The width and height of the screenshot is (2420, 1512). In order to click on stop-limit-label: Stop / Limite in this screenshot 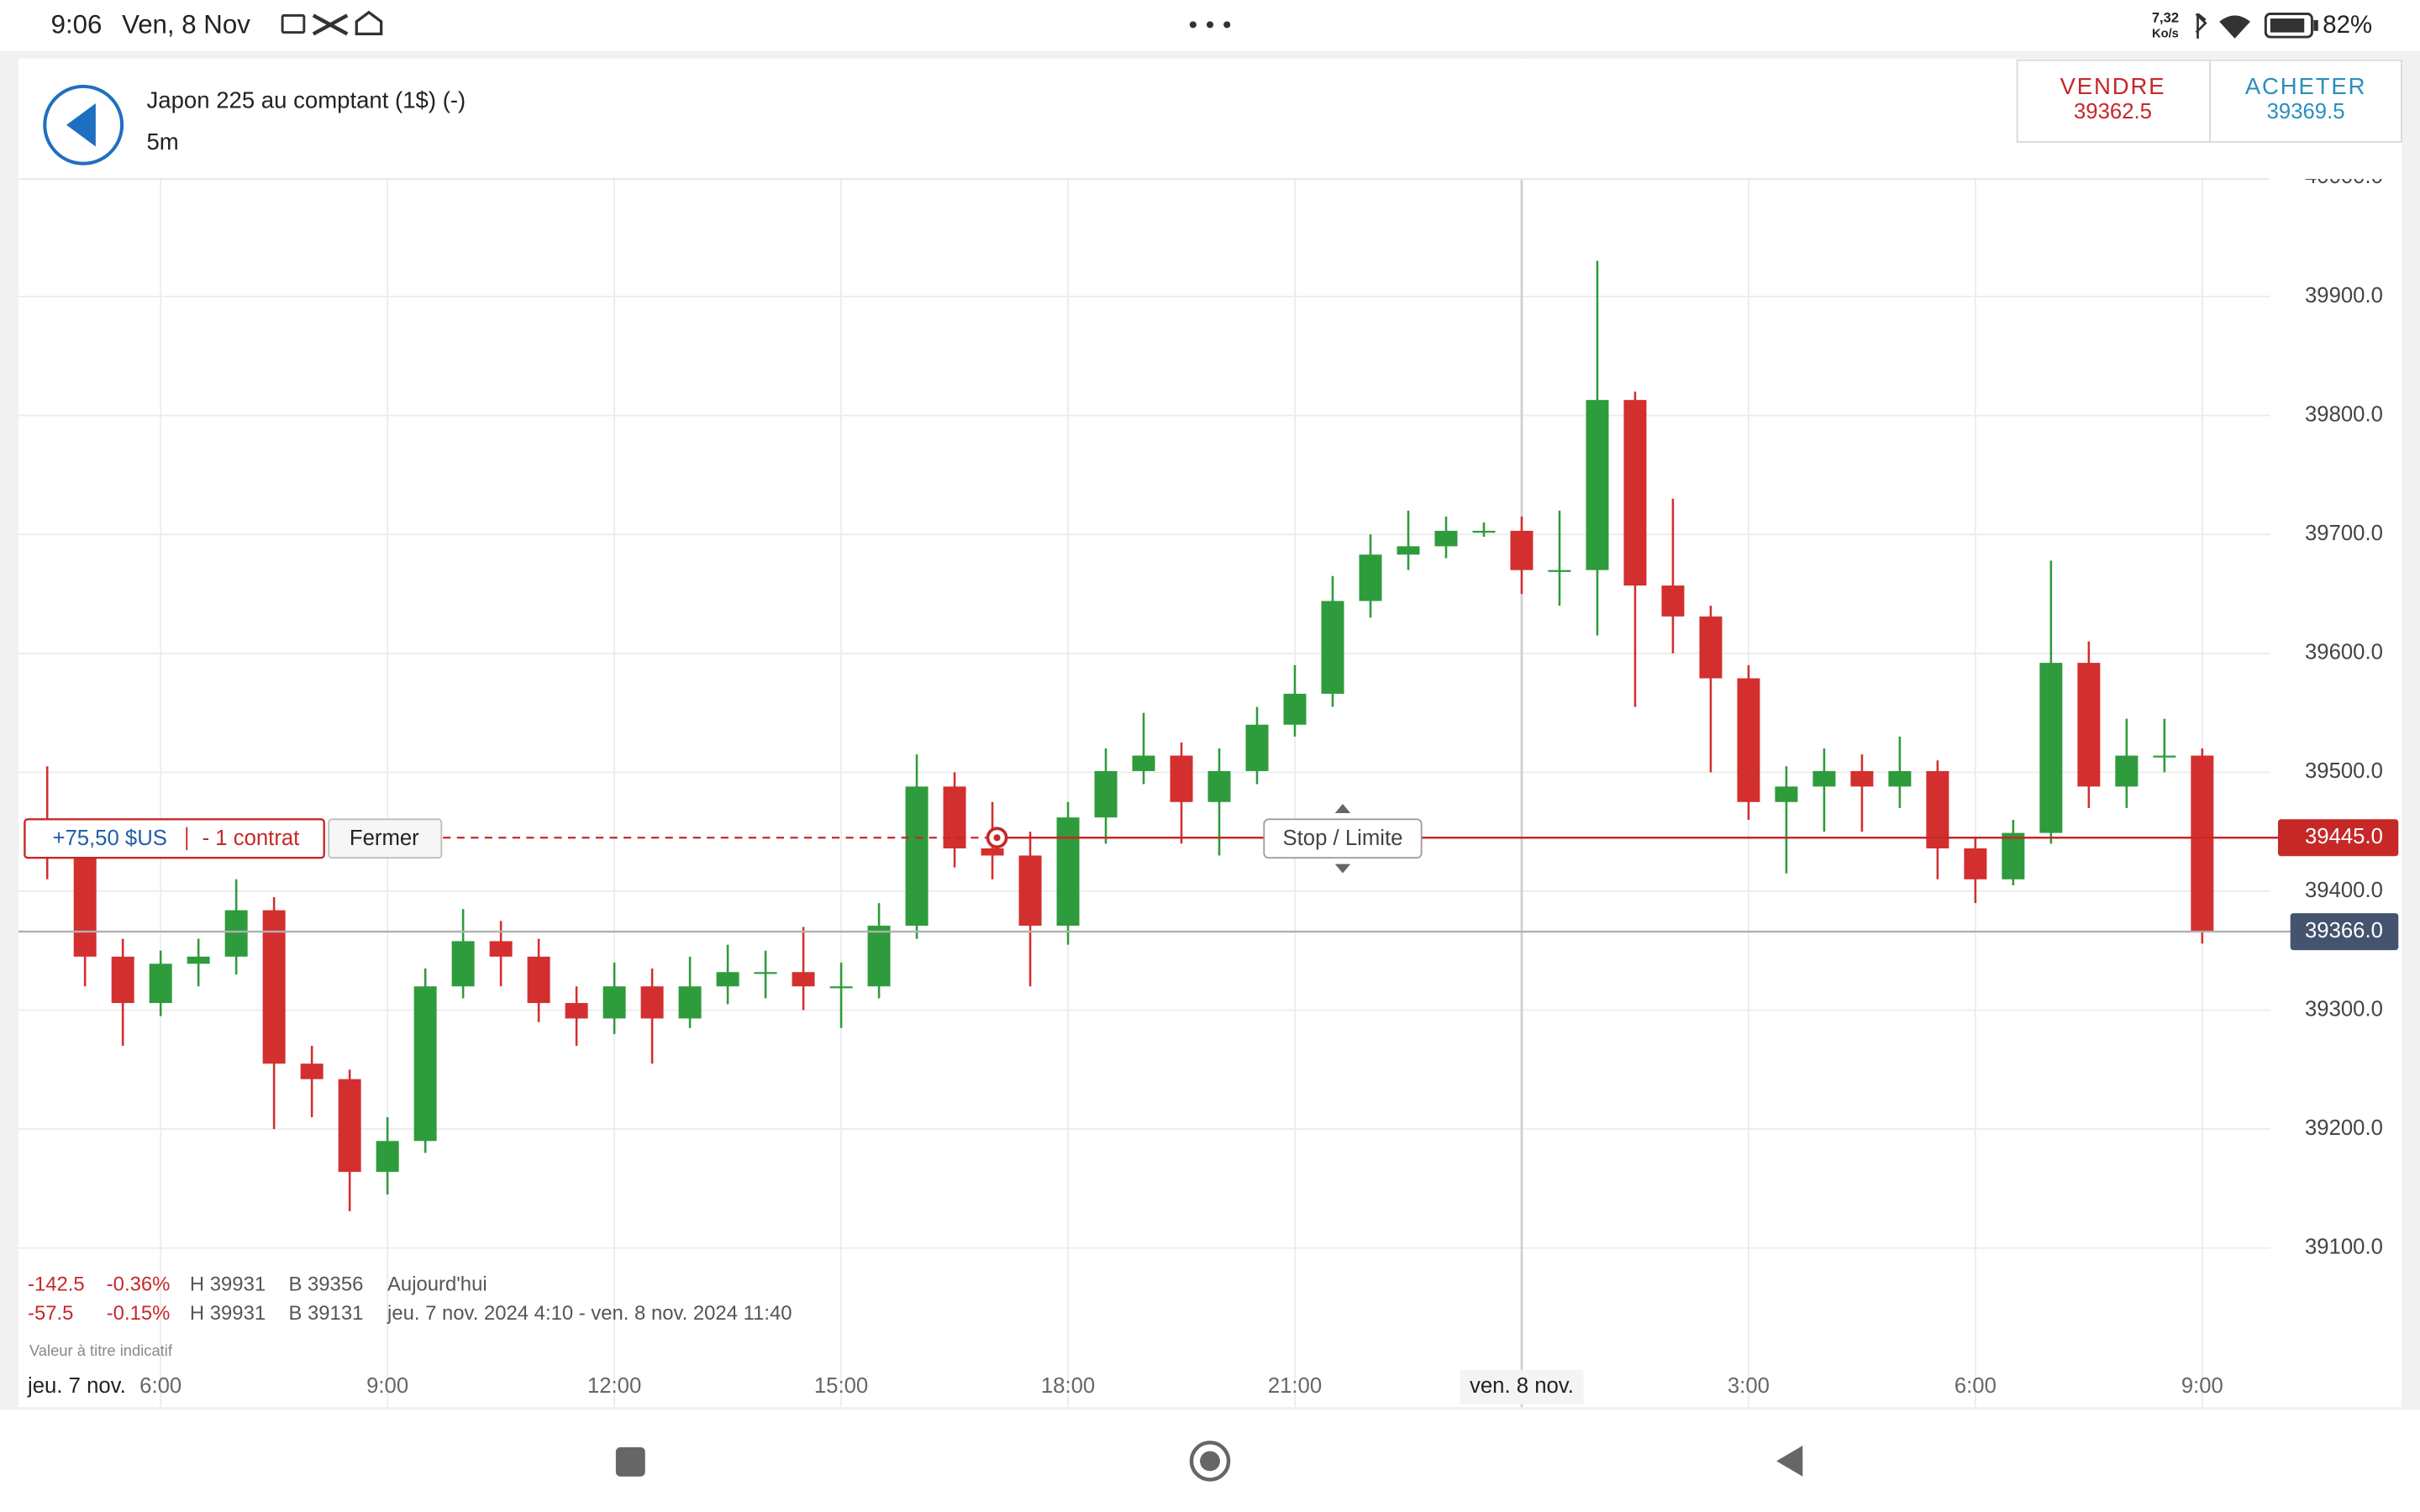, I will do `click(1343, 838)`.